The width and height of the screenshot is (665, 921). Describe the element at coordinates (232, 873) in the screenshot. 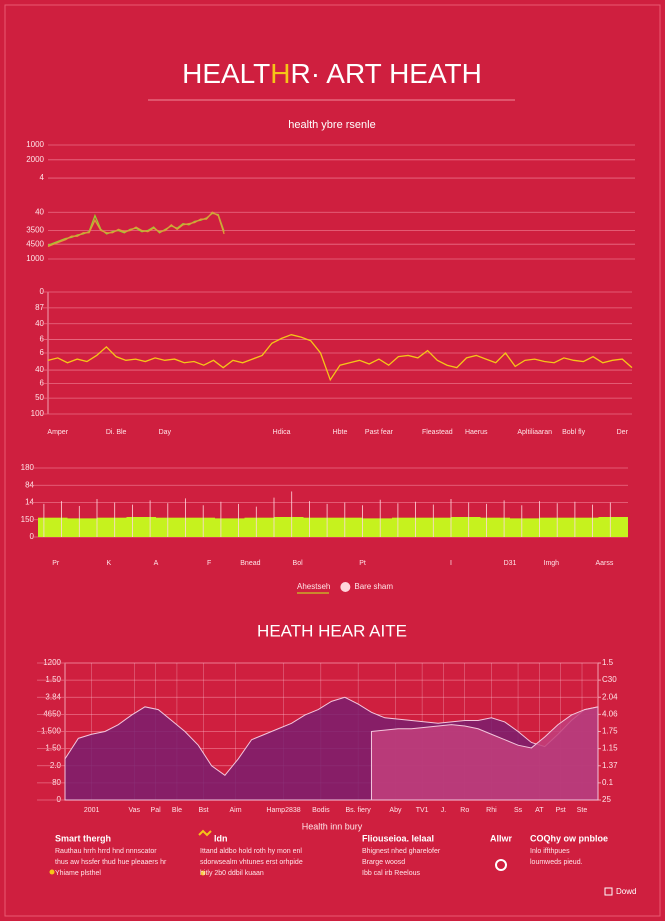

I see `footer-text: hitly 2b0 ddbil kuaan` at that location.